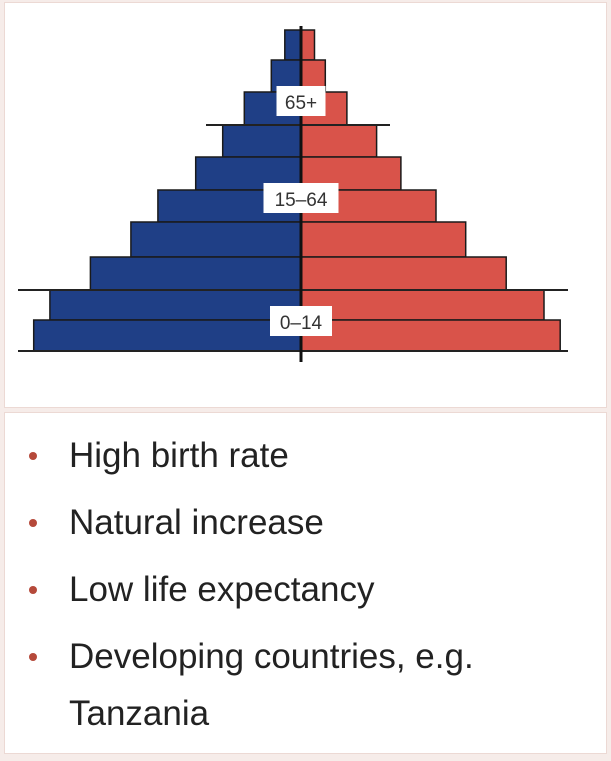 The width and height of the screenshot is (611, 761). Describe the element at coordinates (179, 455) in the screenshot. I see `bullet-text: High birth rate` at that location.